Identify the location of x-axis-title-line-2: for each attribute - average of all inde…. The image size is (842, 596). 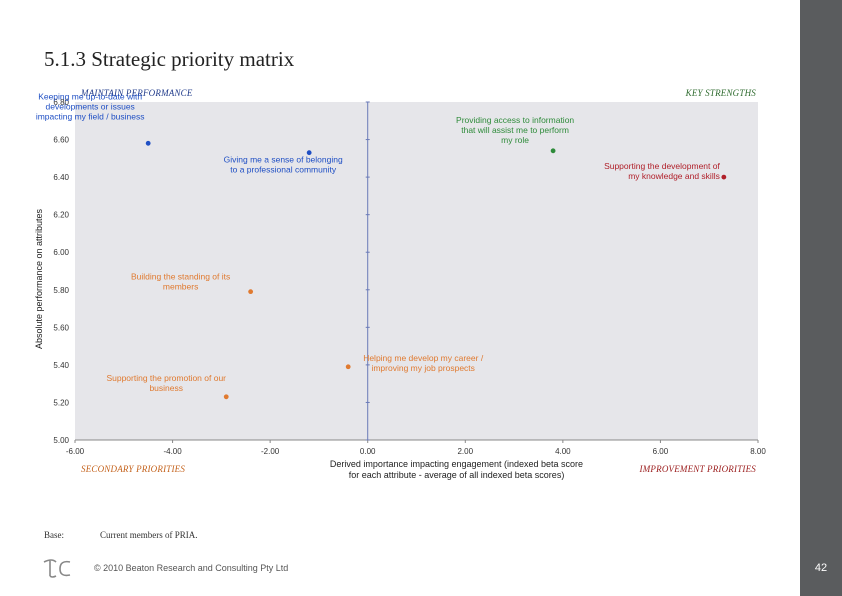
(457, 475).